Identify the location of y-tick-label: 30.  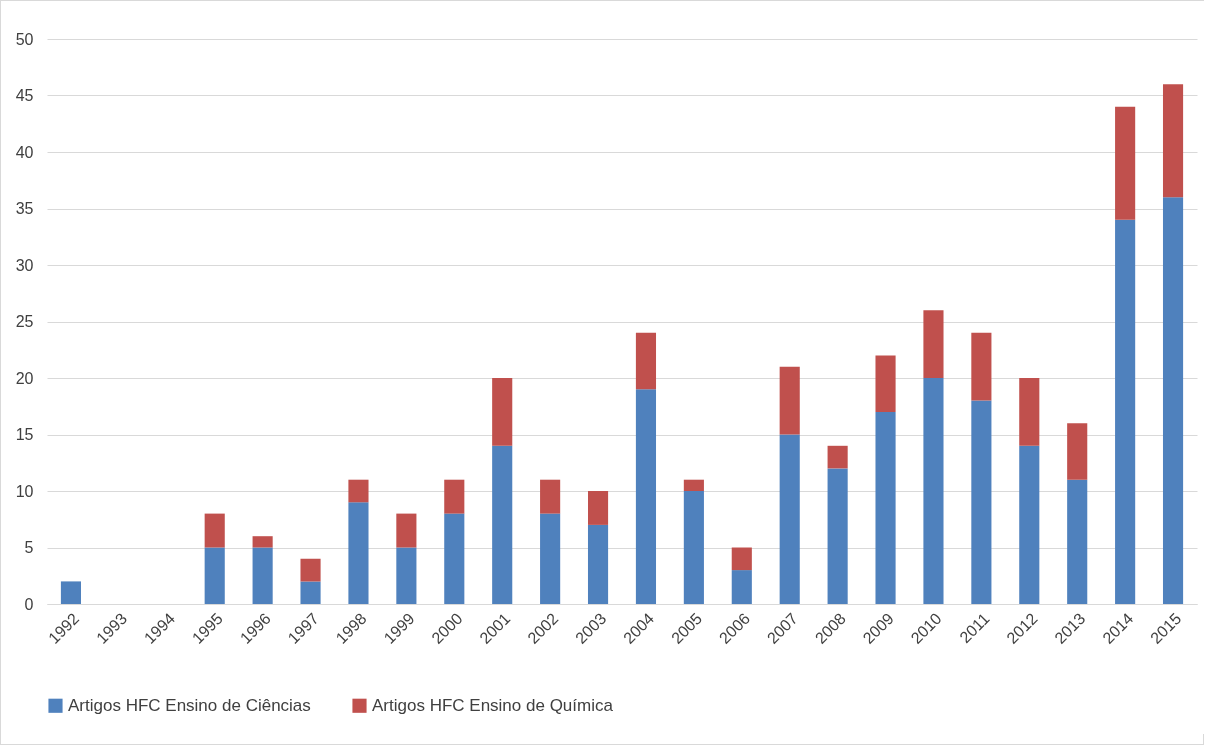
(24, 265).